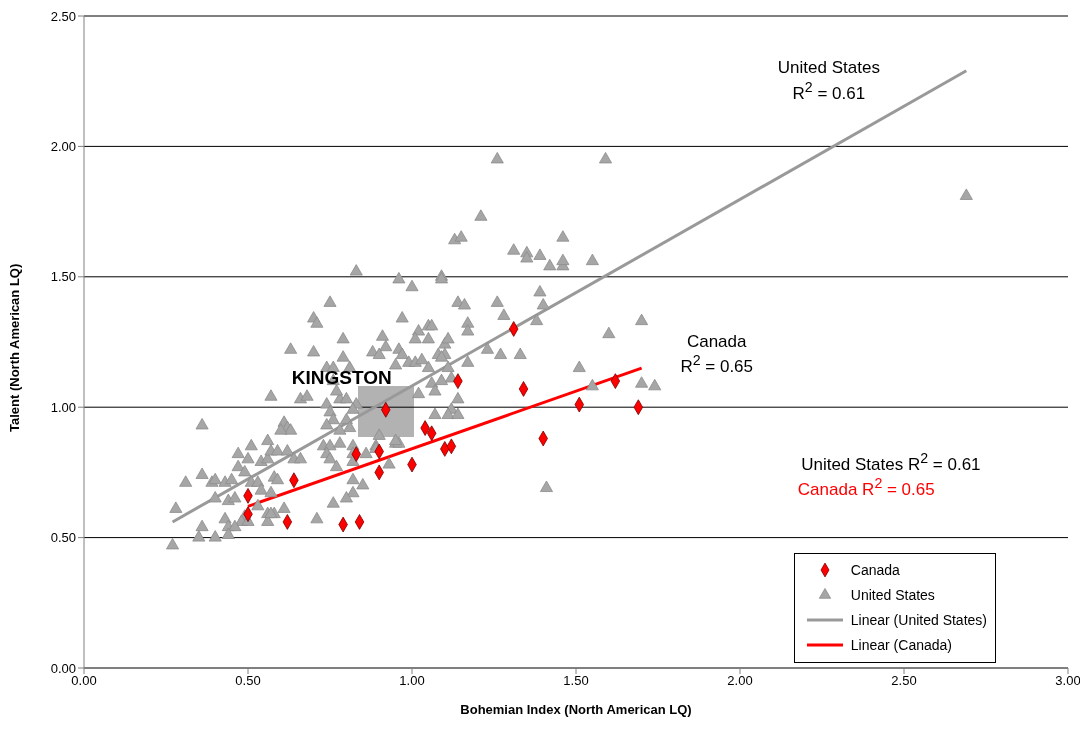  I want to click on x-tick-label: 0.00, so click(84, 681).